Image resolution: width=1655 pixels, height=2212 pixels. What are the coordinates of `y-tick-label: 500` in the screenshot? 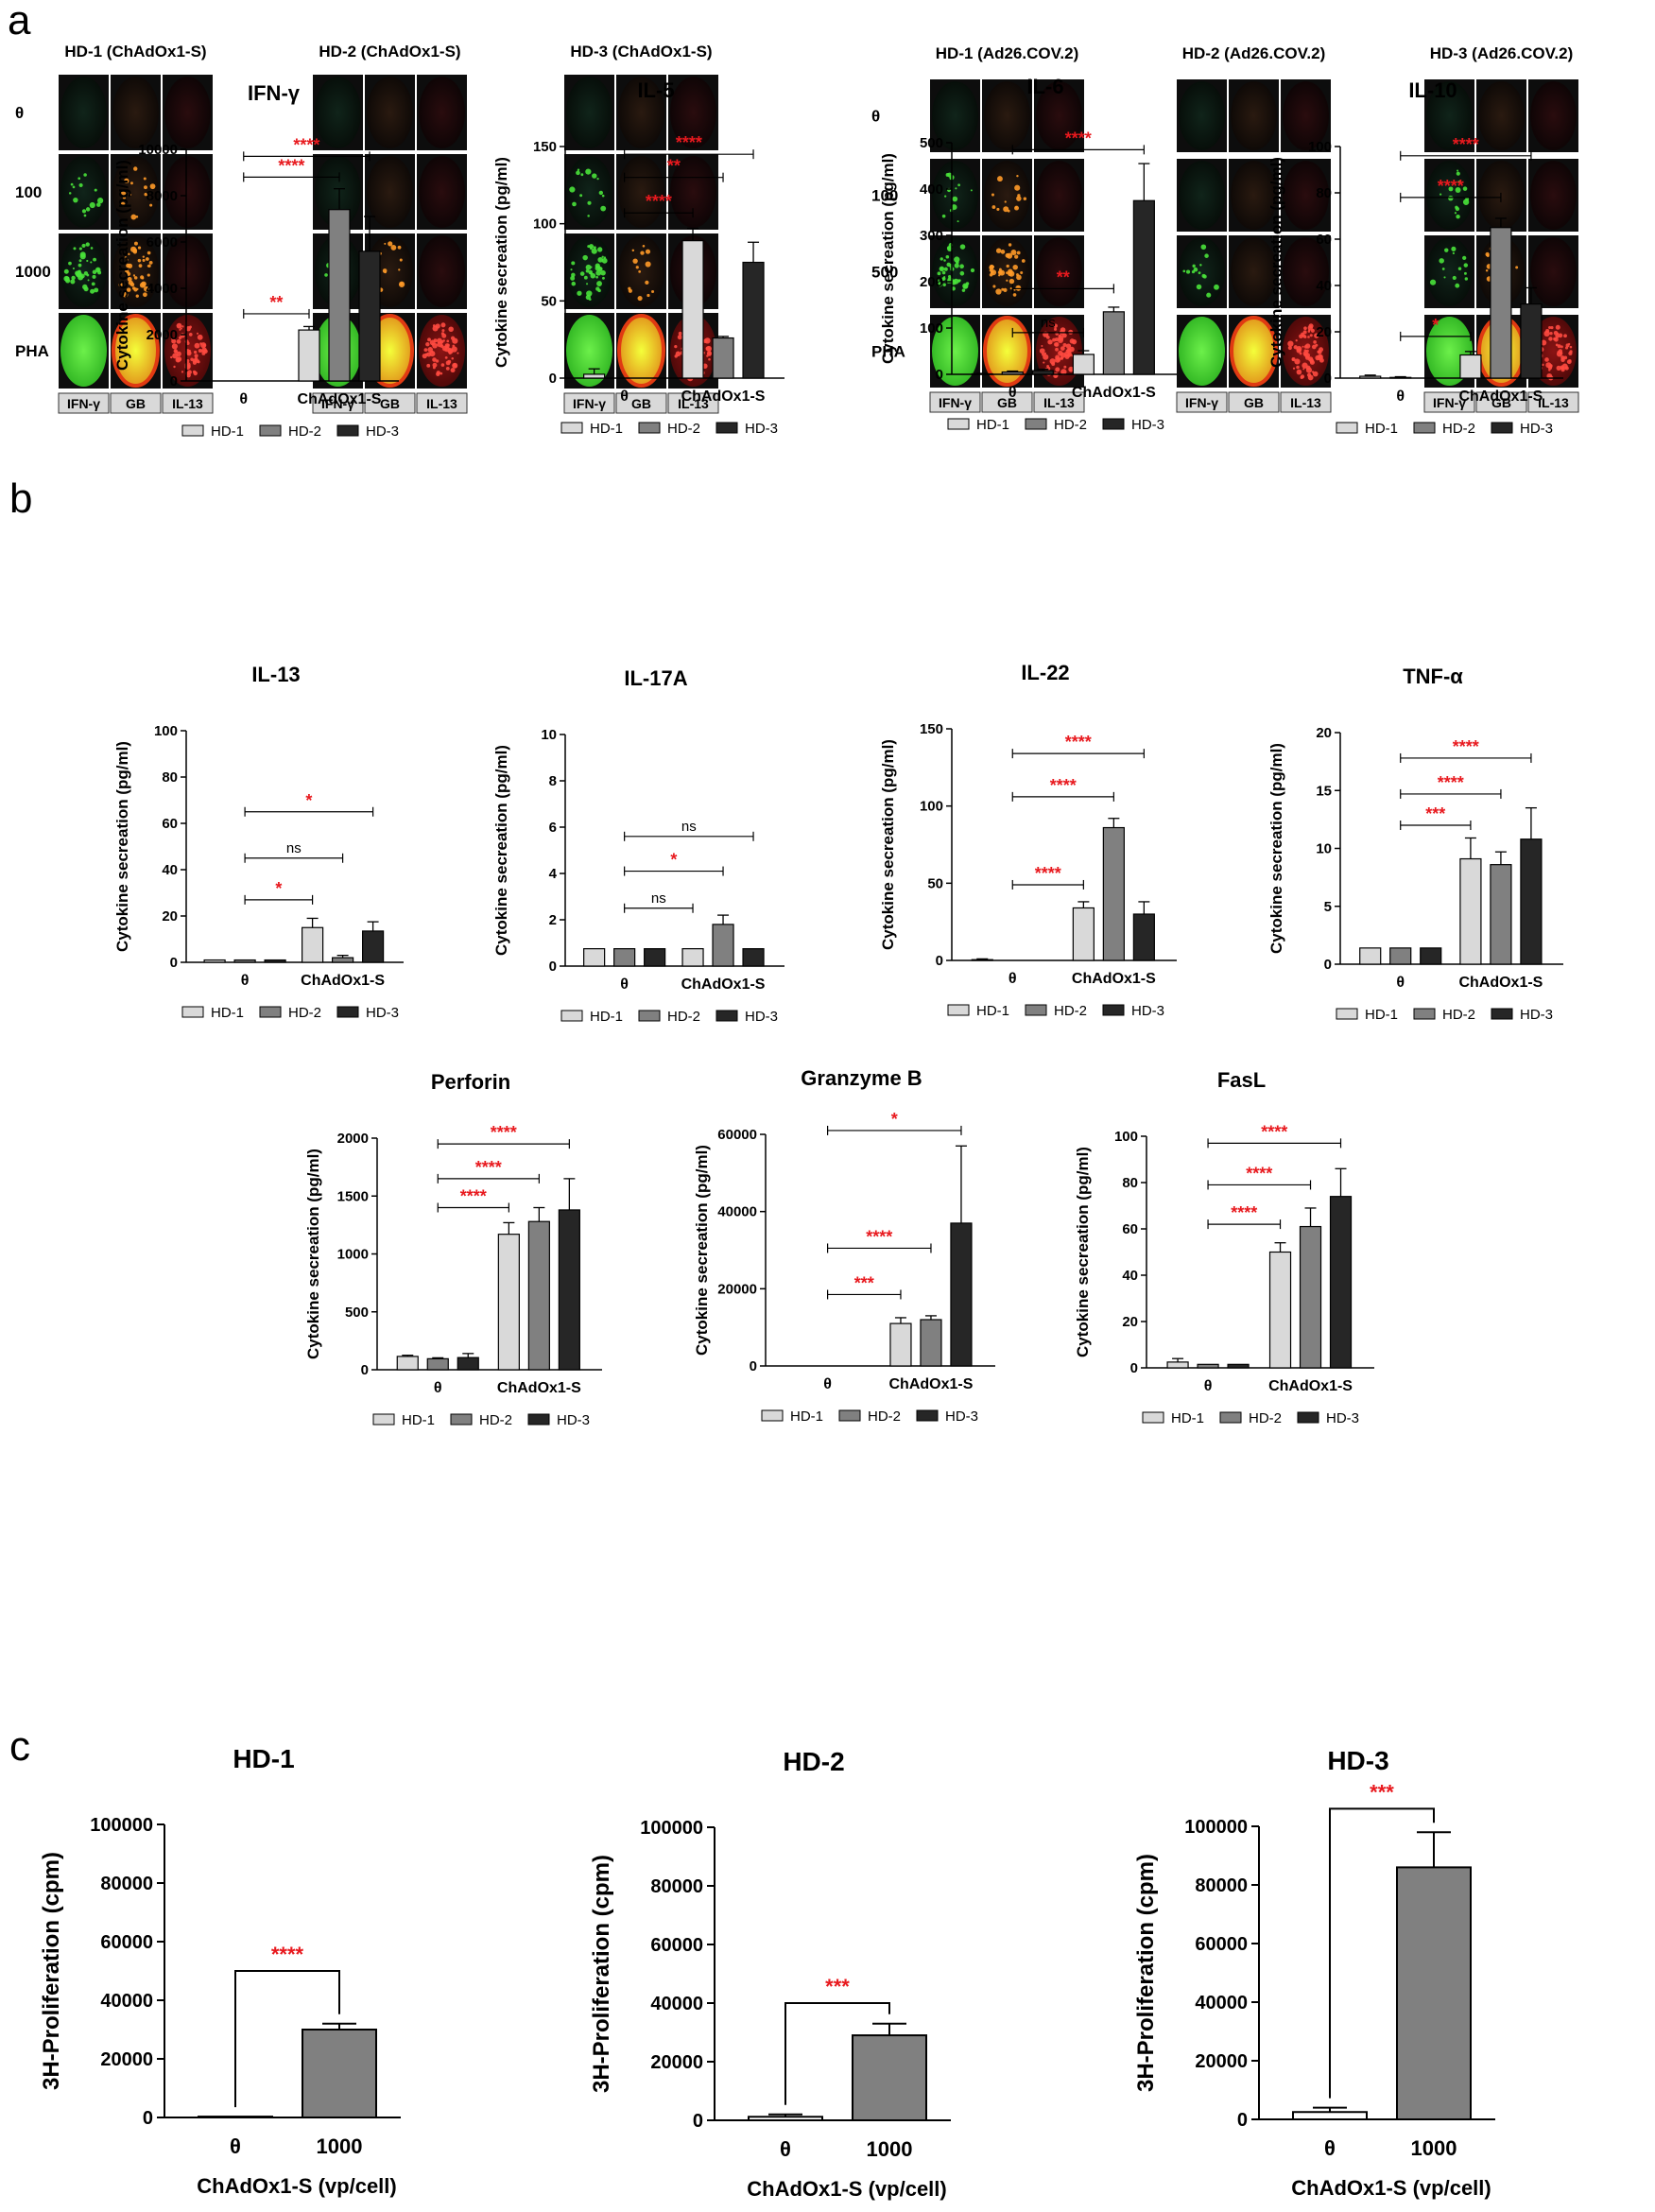 It's located at (357, 1313).